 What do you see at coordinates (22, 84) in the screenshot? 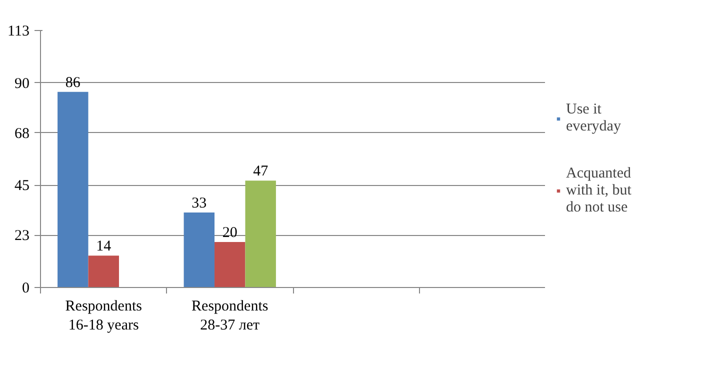
I see `y-tick-label: 90` at bounding box center [22, 84].